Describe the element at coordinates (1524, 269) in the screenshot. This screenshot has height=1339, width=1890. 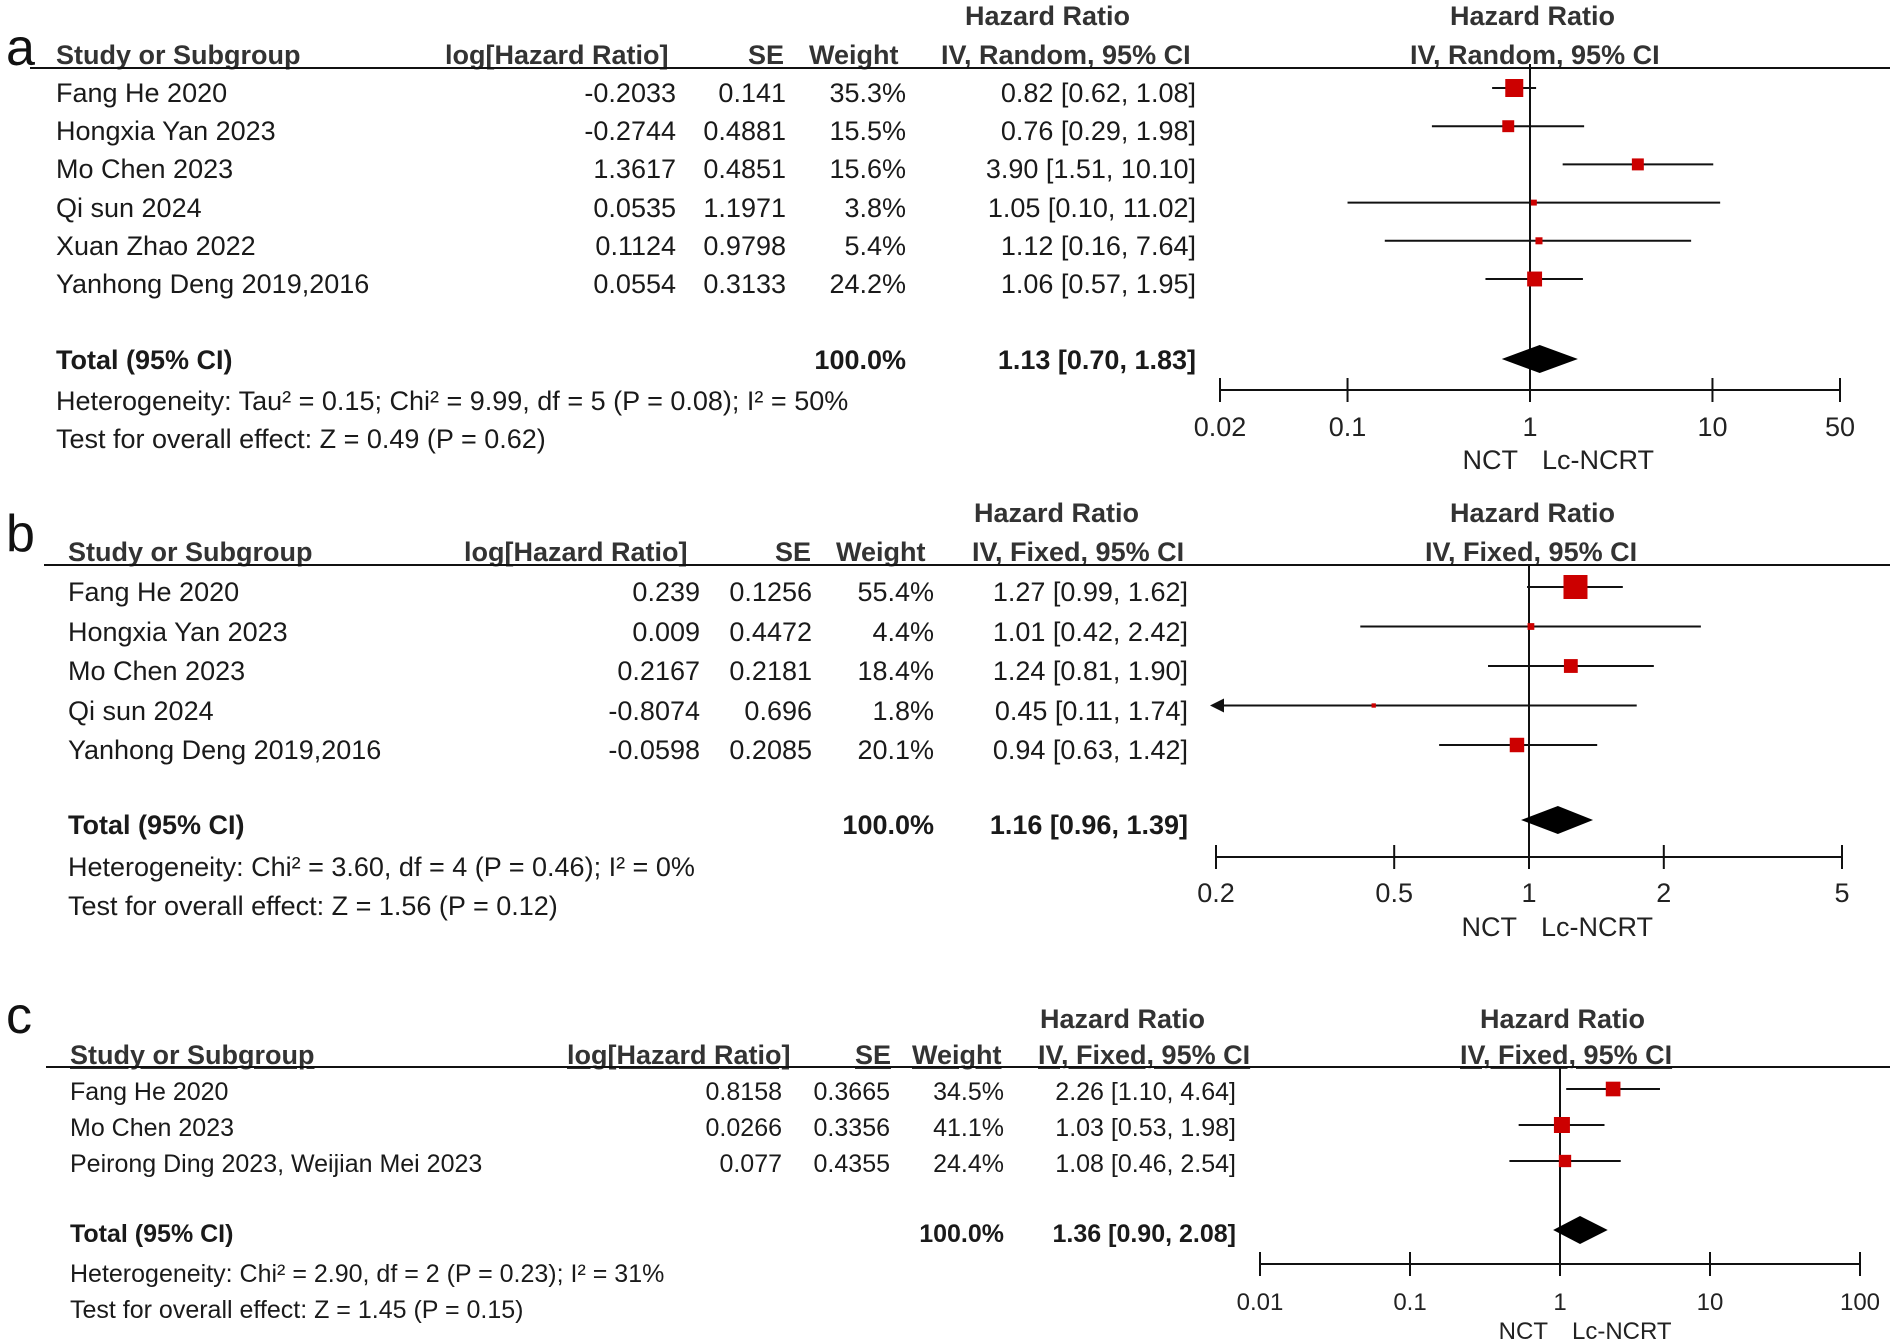
I see `forest-plot-a: 0.02 0.1 1 10 50 NCT Lc-NCRT` at that location.